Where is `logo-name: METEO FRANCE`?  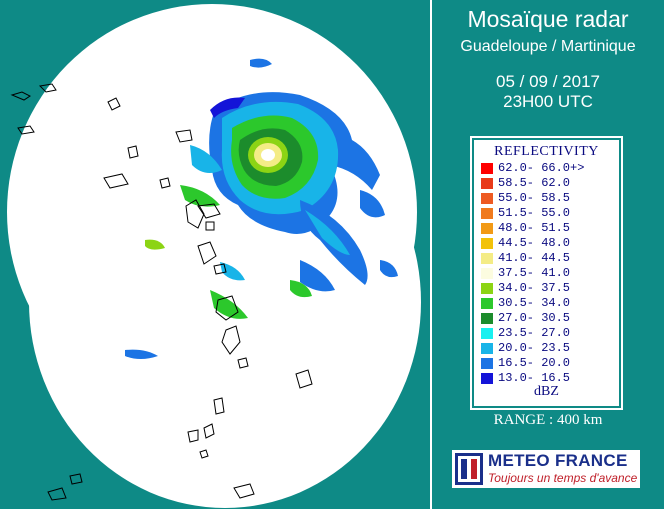
logo-name: METEO FRANCE is located at coordinates (558, 460).